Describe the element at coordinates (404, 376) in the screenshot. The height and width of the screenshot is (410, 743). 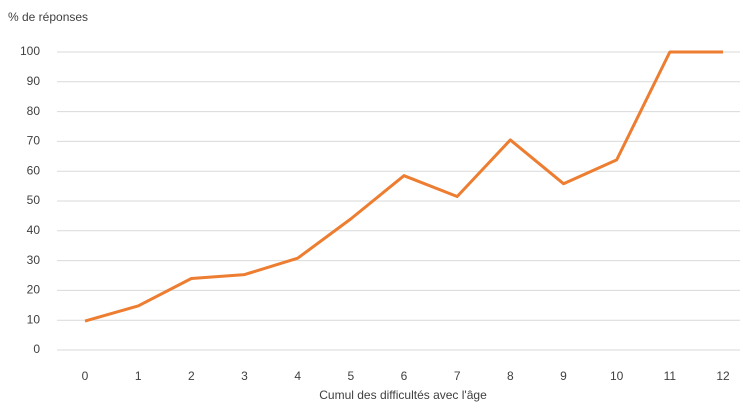
I see `x-tick-label: 6` at that location.